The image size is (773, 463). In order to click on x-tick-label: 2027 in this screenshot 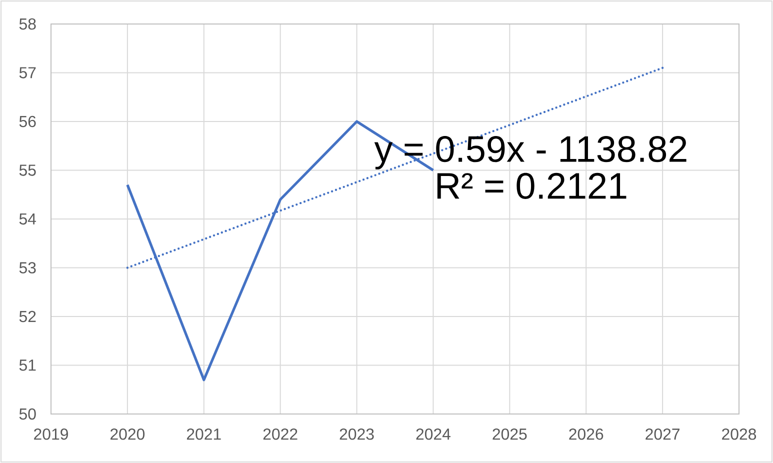, I will do `click(663, 434)`.